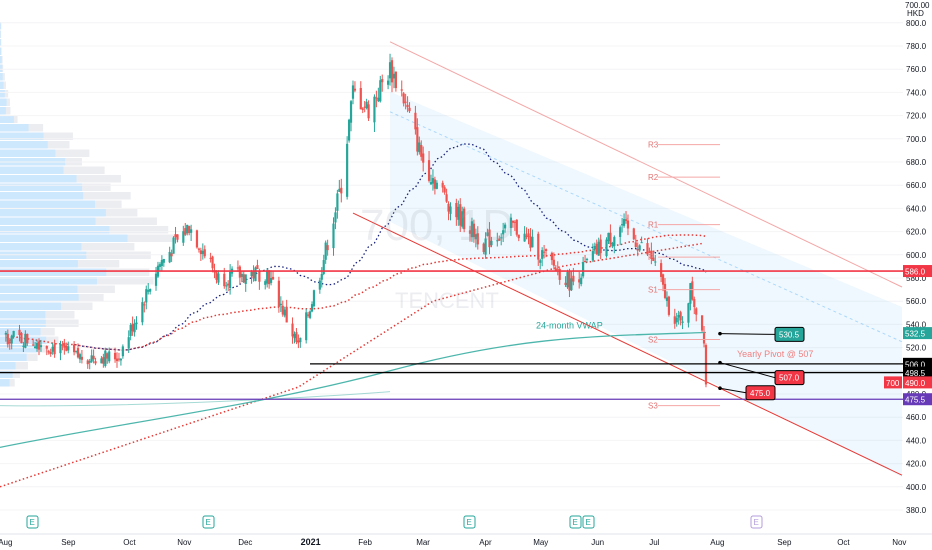 The image size is (932, 550). What do you see at coordinates (717, 542) in the screenshot?
I see `x-tick-label: Aug` at bounding box center [717, 542].